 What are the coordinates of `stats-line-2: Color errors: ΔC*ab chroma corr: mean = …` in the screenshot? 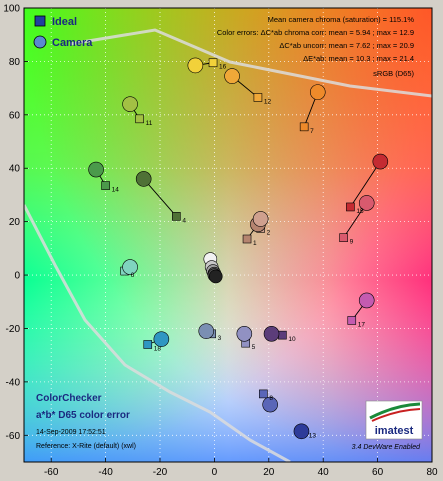 It's located at (315, 32).